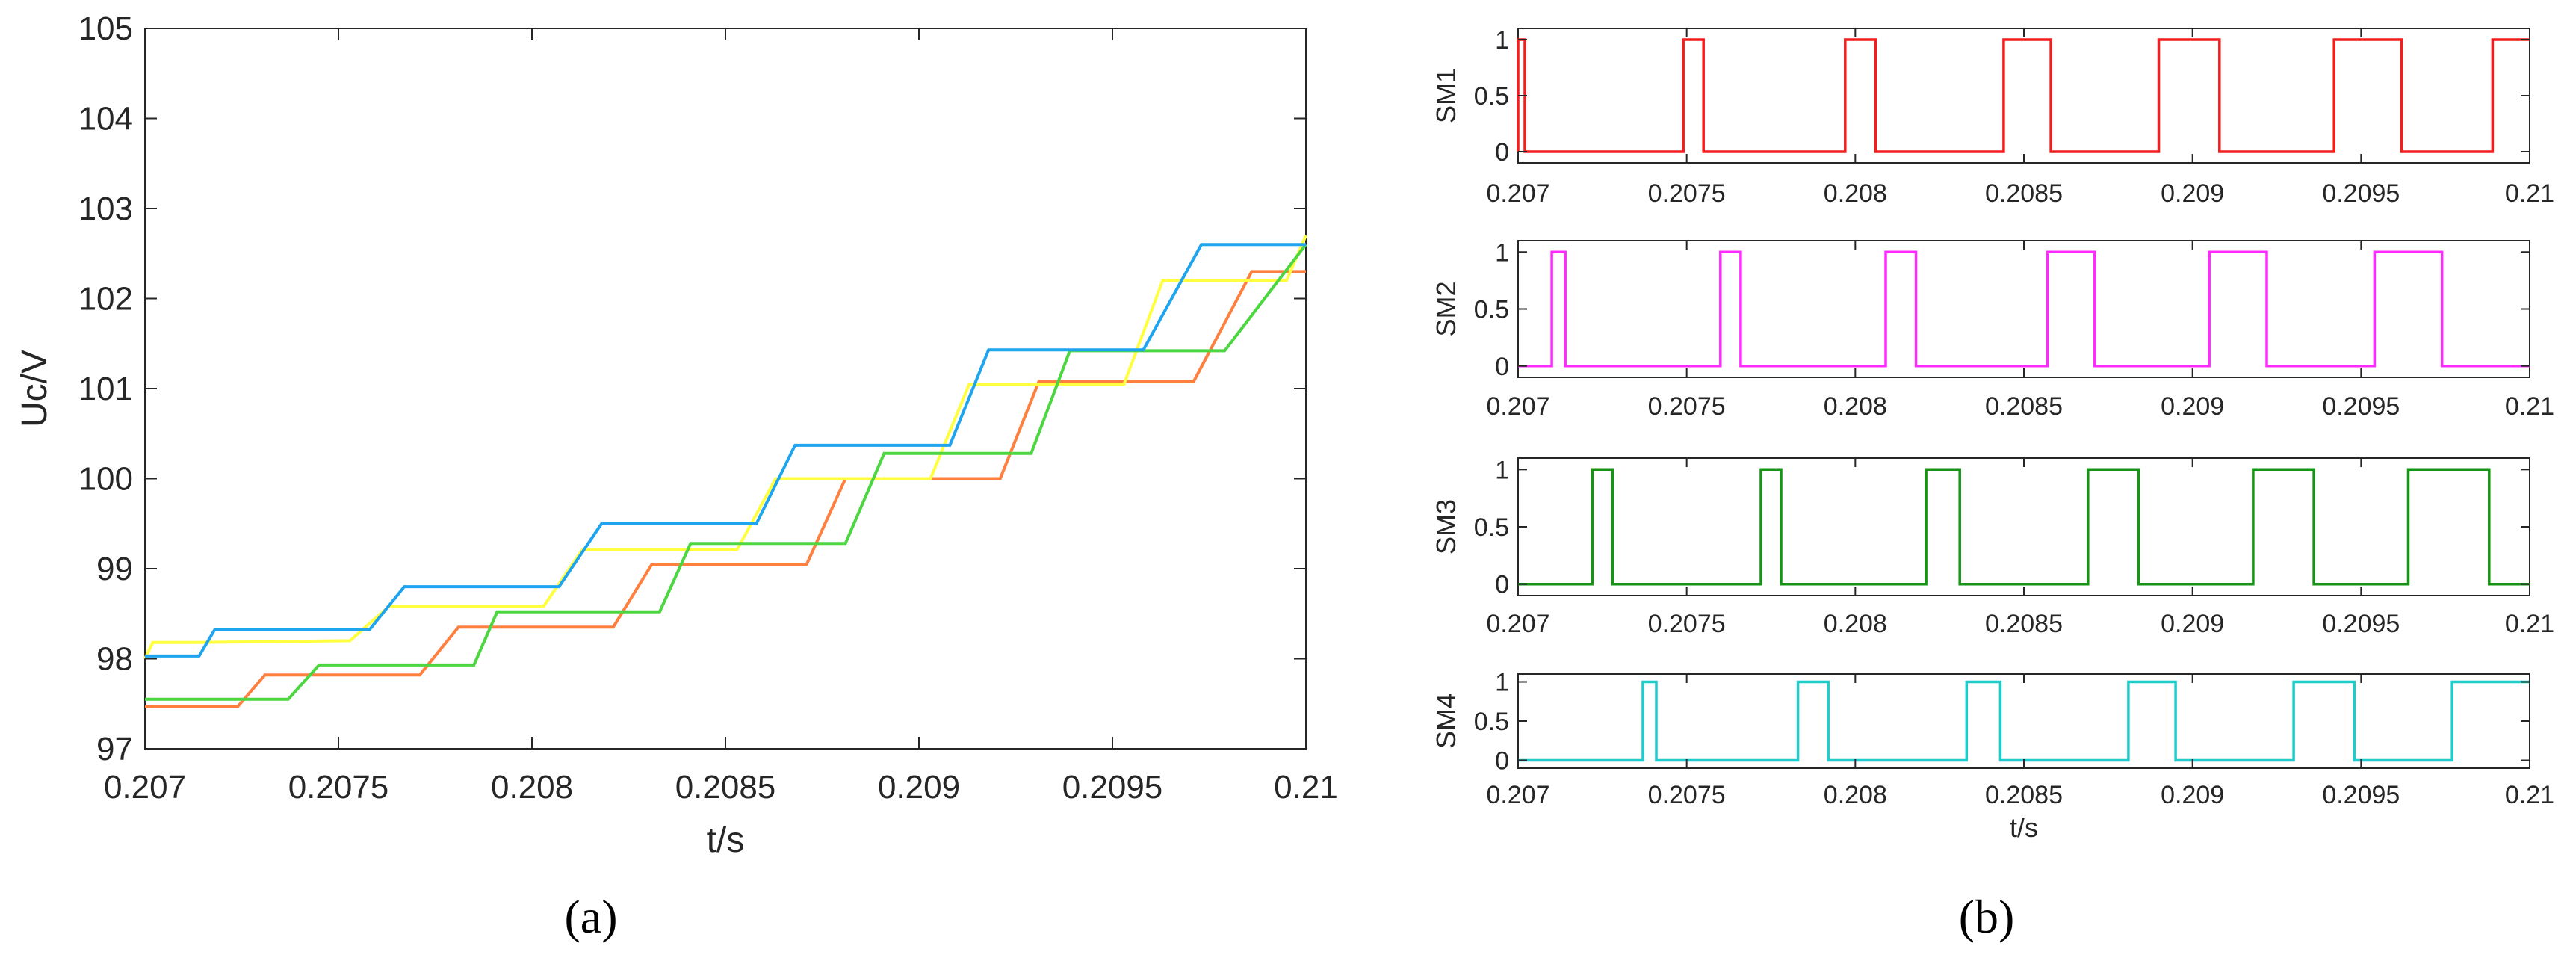 Image resolution: width=2576 pixels, height=955 pixels. Describe the element at coordinates (590, 916) in the screenshot. I see `panel-a-caption: (a)` at that location.